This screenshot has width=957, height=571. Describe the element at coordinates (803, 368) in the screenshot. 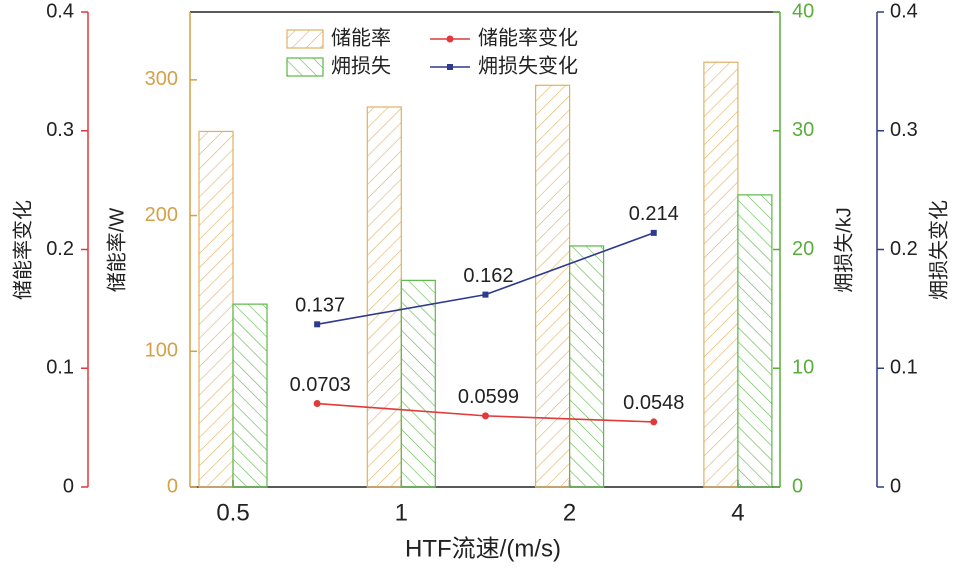

I see `y-tick-label: 10` at that location.